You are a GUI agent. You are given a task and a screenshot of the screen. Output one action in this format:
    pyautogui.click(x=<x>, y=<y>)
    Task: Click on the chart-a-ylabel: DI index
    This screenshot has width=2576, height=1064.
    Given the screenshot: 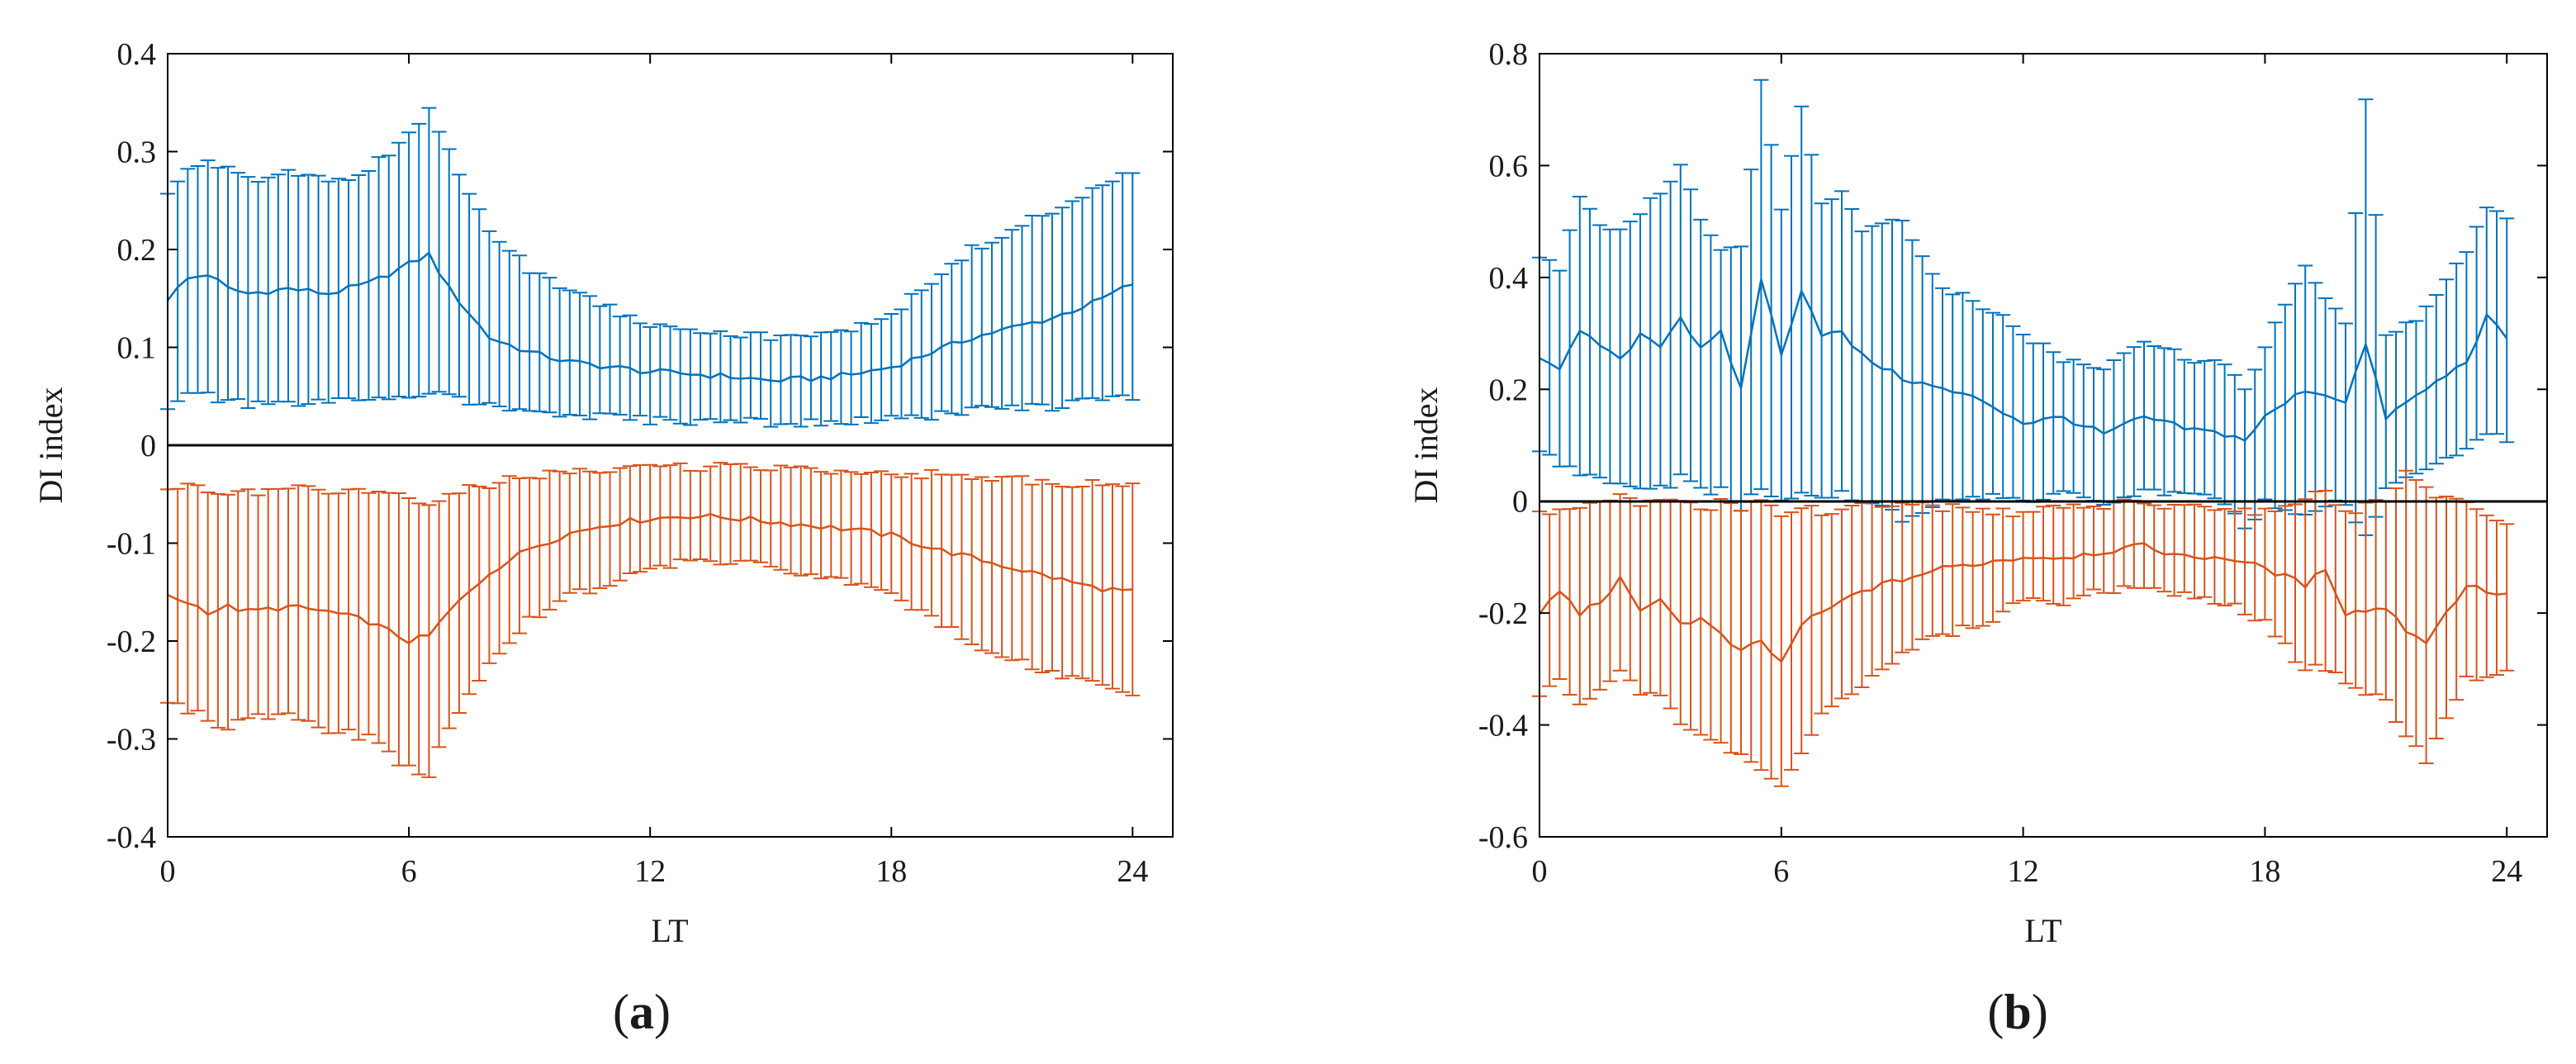 What is the action you would take?
    pyautogui.click(x=50, y=445)
    